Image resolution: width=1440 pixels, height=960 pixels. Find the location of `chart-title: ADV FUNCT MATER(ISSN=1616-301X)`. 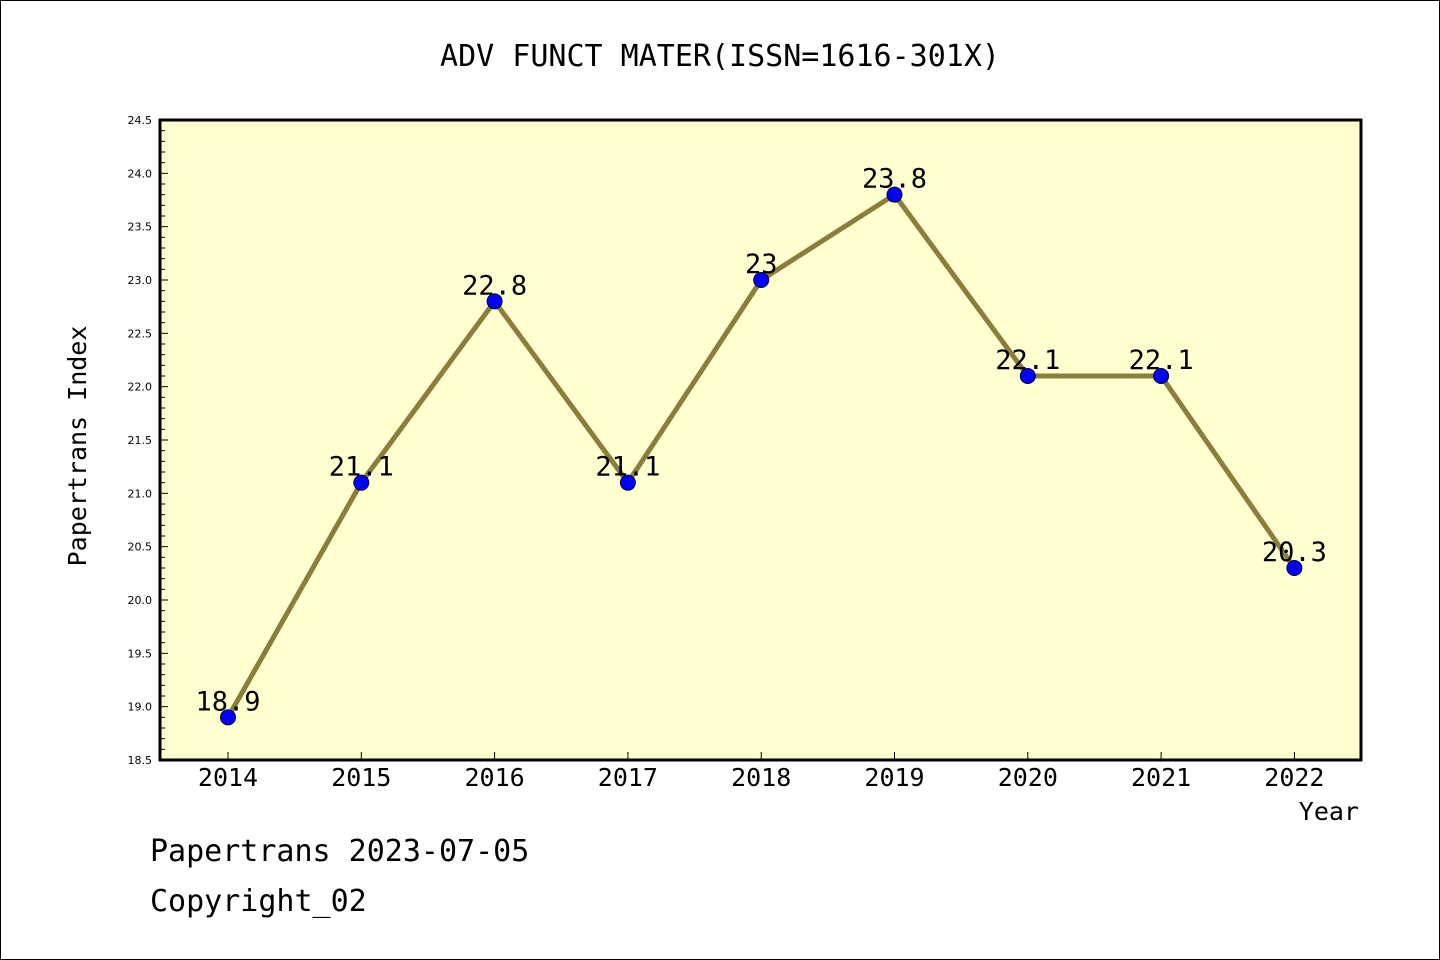

chart-title: ADV FUNCT MATER(ISSN=1616-301X) is located at coordinates (720, 56).